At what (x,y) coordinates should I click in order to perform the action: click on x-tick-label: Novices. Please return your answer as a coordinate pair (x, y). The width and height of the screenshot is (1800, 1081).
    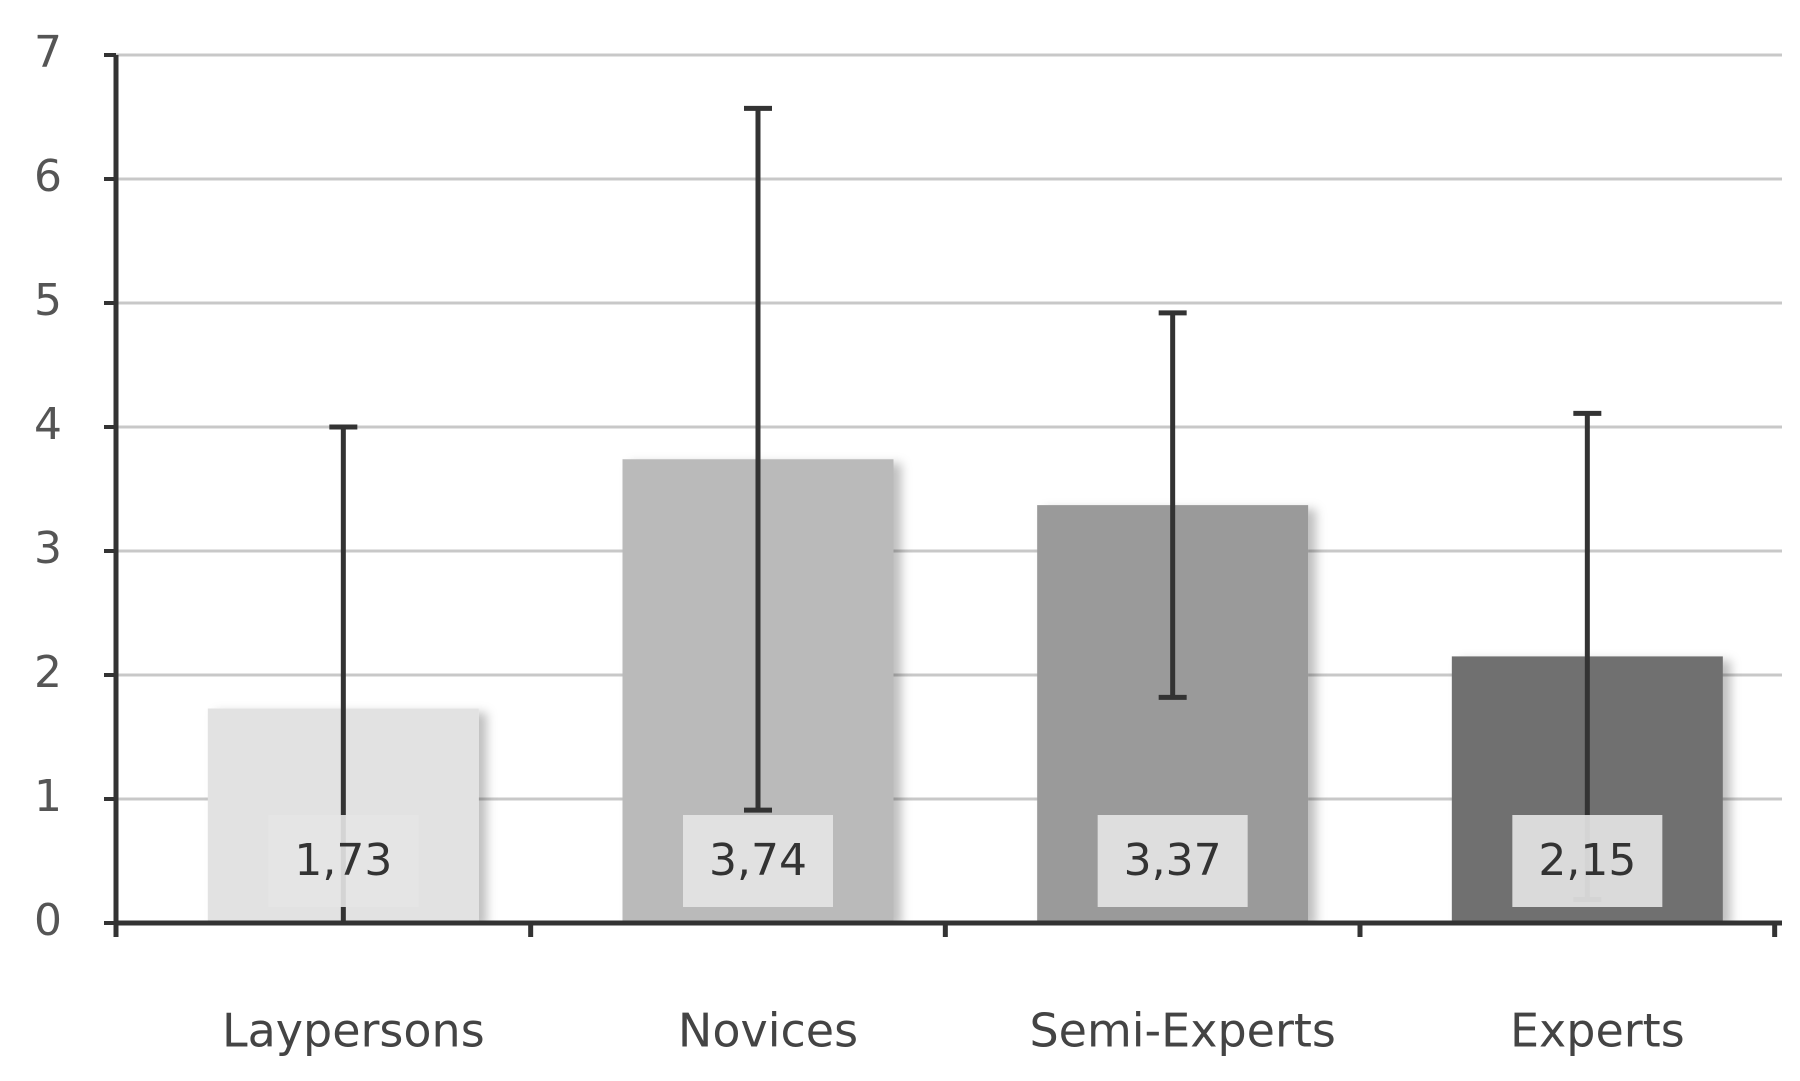
    Looking at the image, I should click on (768, 1031).